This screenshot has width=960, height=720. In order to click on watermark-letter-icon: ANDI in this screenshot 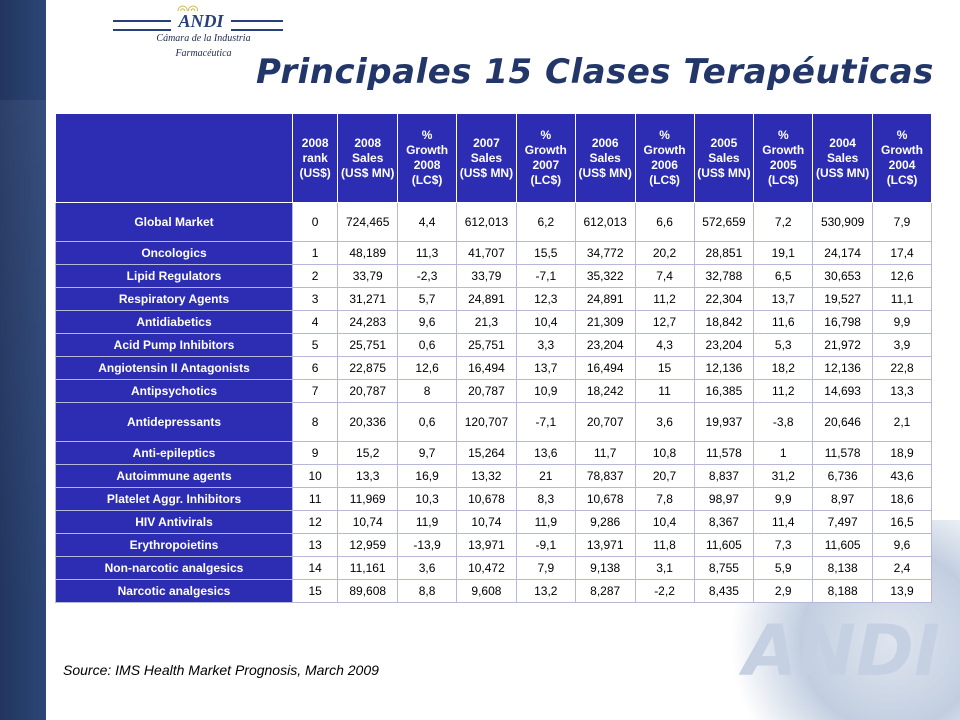, I will do `click(841, 651)`.